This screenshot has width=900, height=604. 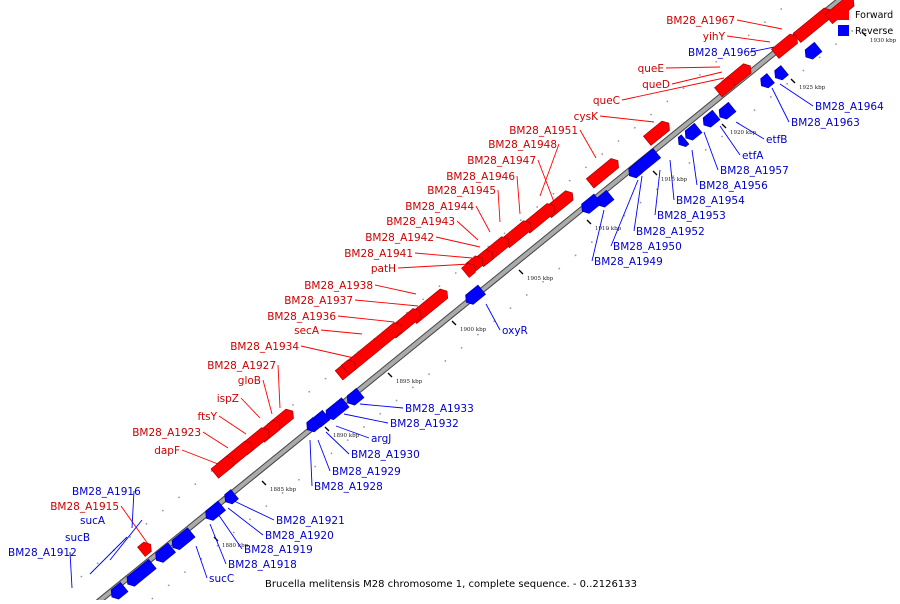 What do you see at coordinates (307, 331) in the screenshot?
I see `forward-gene-label: secA` at bounding box center [307, 331].